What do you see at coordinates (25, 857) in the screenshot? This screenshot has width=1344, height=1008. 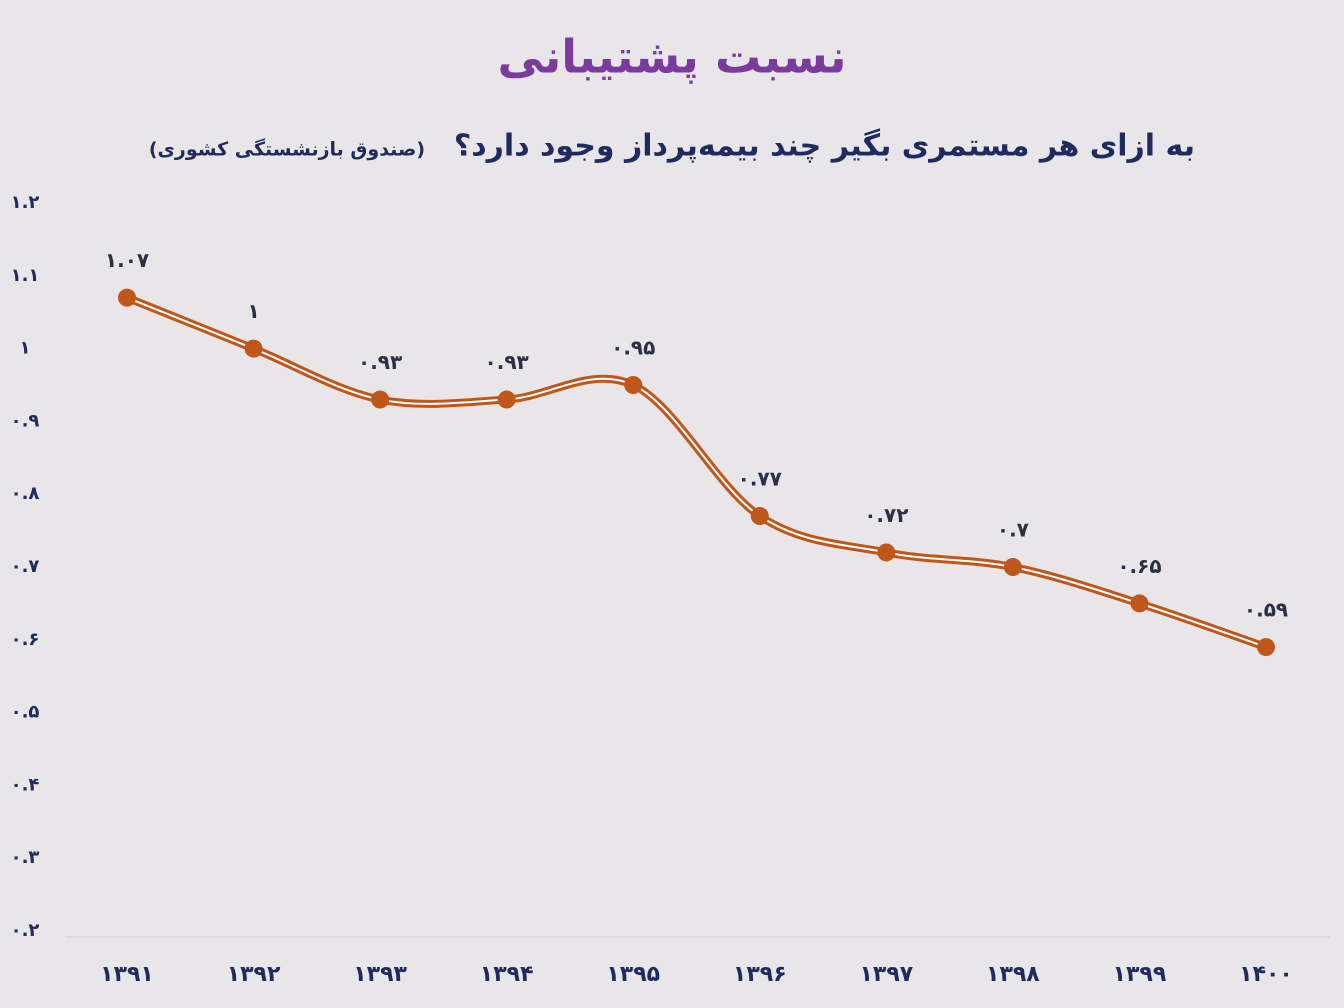 I see `y-tick-label: ۰.۳` at bounding box center [25, 857].